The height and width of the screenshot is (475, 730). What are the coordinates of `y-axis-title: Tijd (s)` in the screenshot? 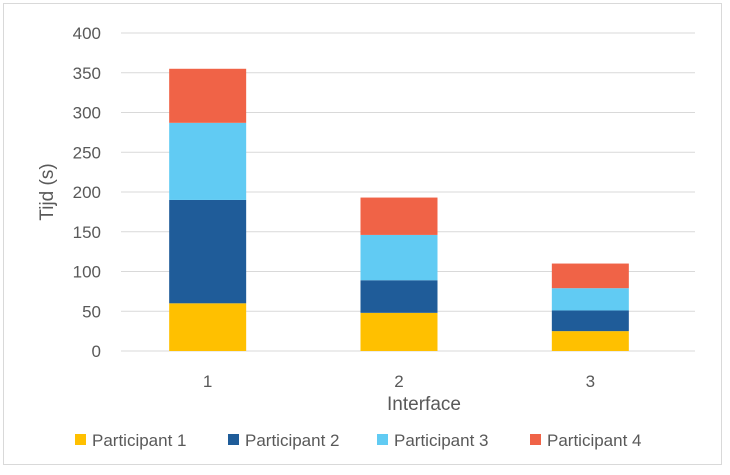 It's located at (47, 191).